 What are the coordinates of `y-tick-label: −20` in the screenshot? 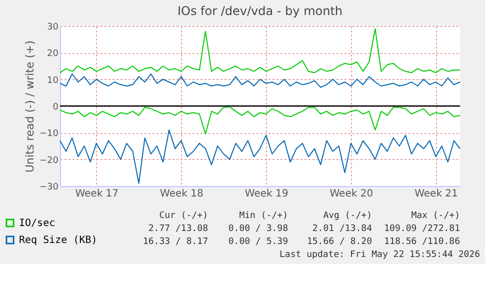 It's located at (49, 161).